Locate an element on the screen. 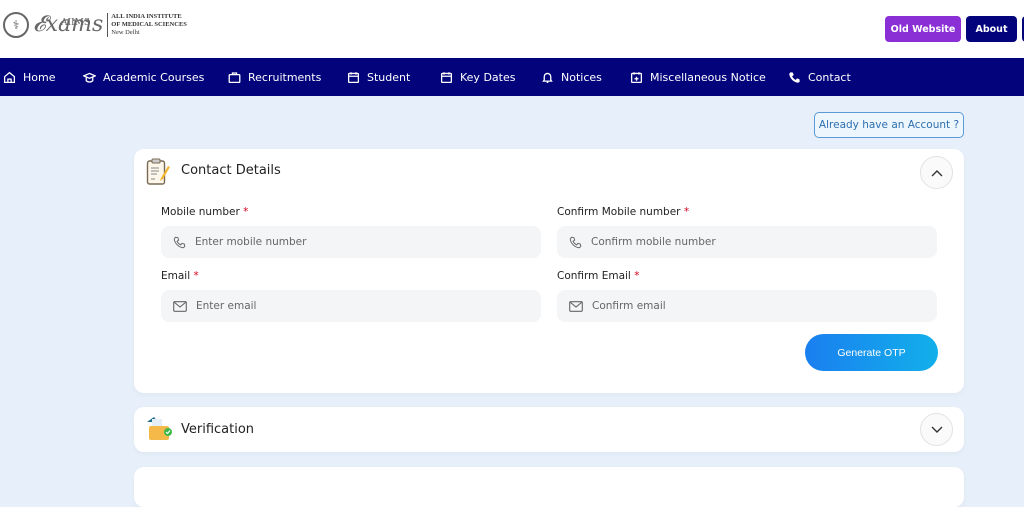 The width and height of the screenshot is (1024, 507). institute-line: ALL INDIA INSTITUTE is located at coordinates (146, 16).